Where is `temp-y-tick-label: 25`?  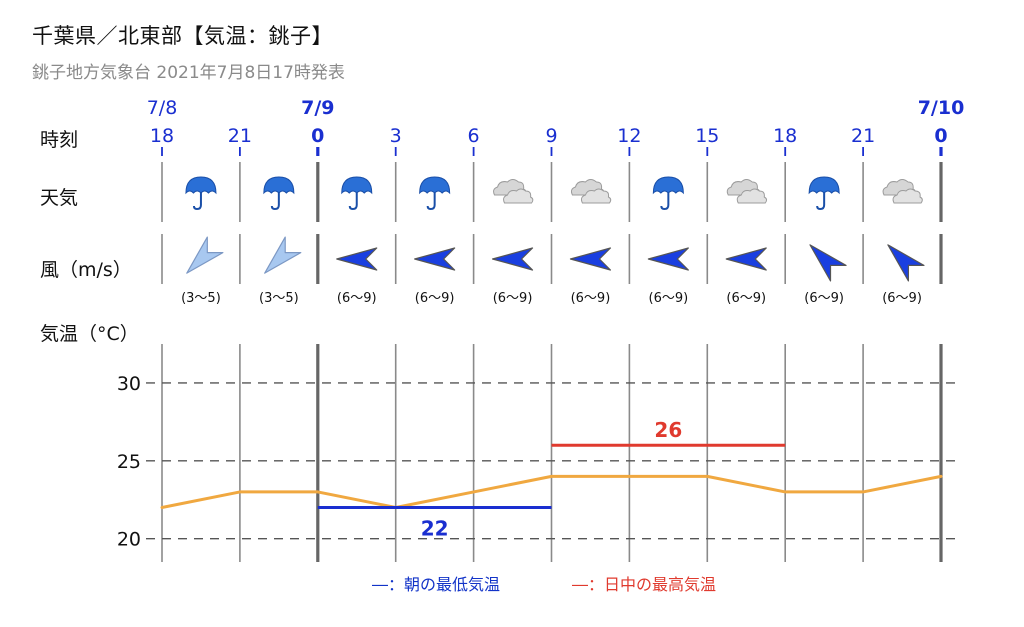
temp-y-tick-label: 25 is located at coordinates (129, 462).